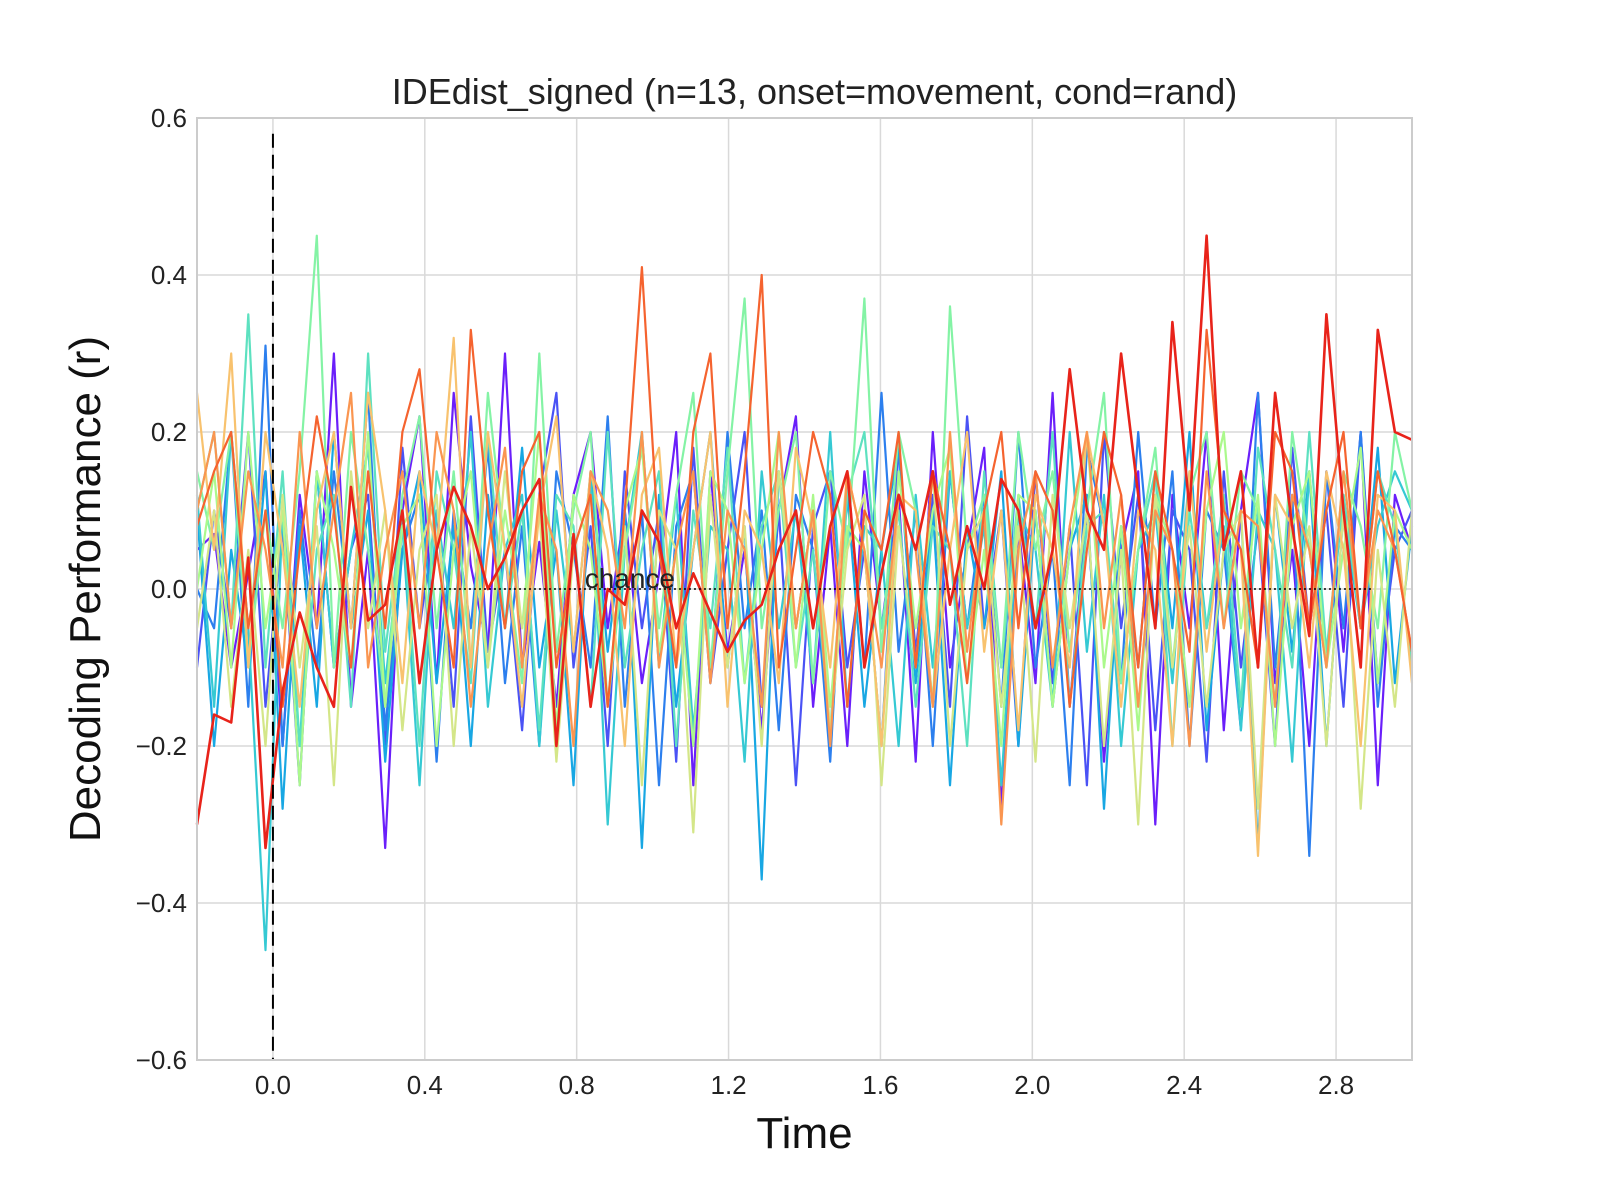 This screenshot has width=1600, height=1200. I want to click on x-tick-label: 1.6, so click(880, 1085).